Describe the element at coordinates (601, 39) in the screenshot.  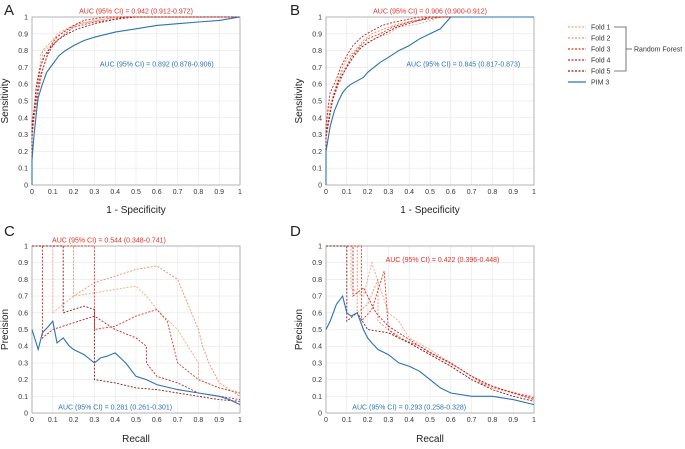
I see `legend-label: Fold 2` at that location.